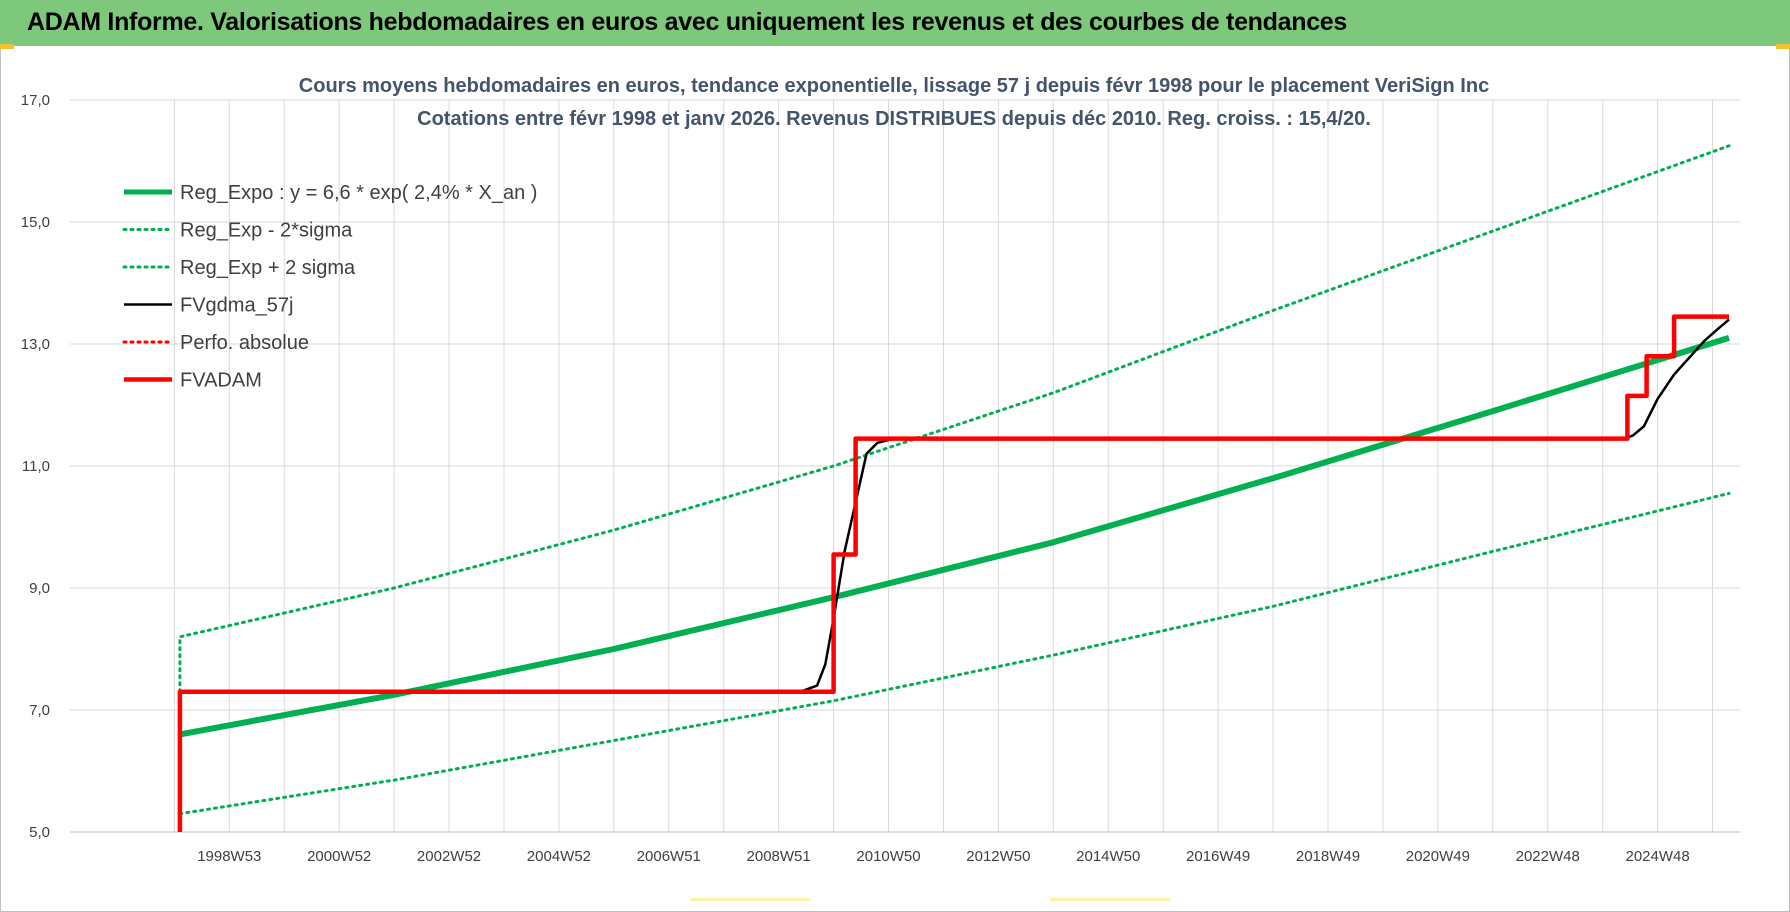 The height and width of the screenshot is (912, 1790). What do you see at coordinates (35, 222) in the screenshot?
I see `y-tick-label: 15,0` at bounding box center [35, 222].